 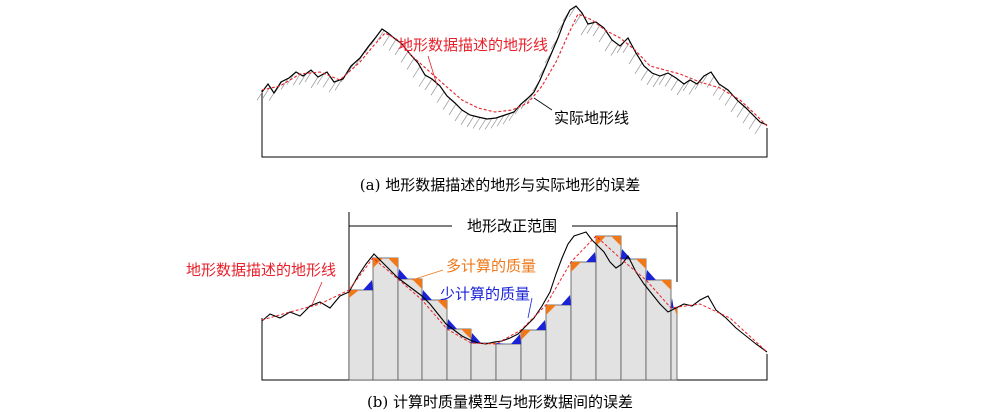 I want to click on described-terrain-line-b, so click(x=514, y=294).